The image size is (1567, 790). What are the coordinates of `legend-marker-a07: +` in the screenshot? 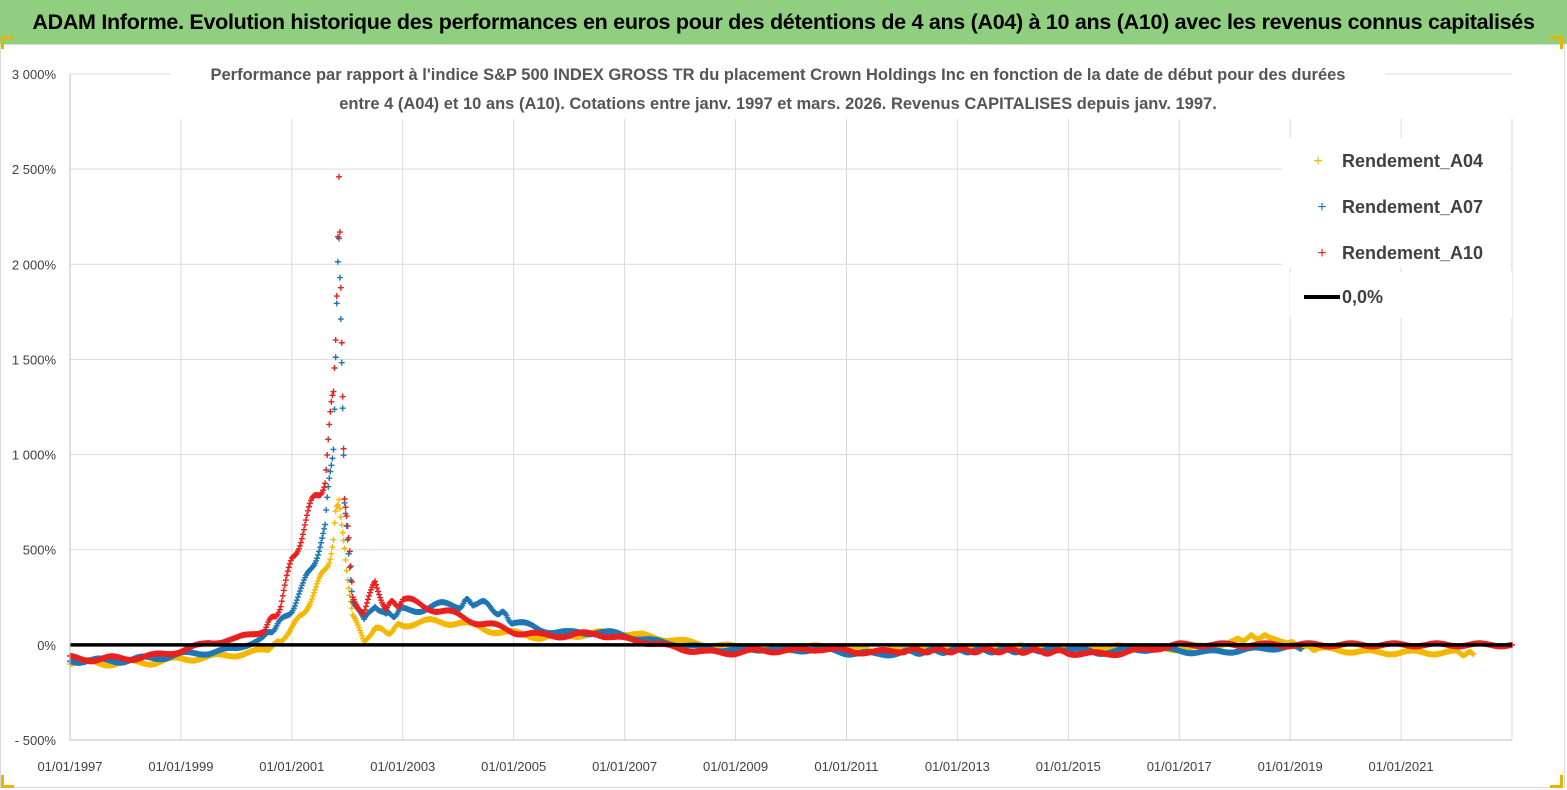 It's located at (1321, 207).